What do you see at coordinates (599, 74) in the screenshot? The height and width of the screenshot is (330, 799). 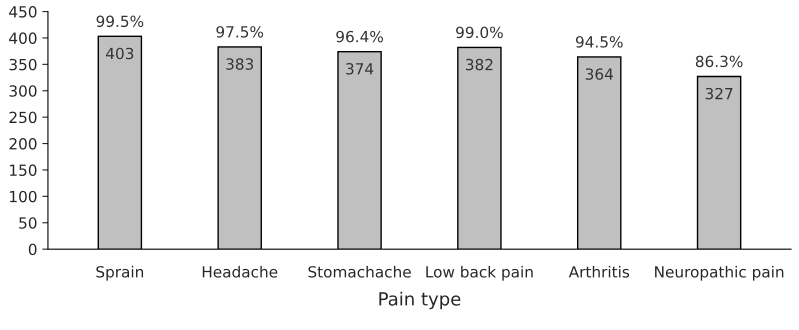 I see `data-label: 364` at bounding box center [599, 74].